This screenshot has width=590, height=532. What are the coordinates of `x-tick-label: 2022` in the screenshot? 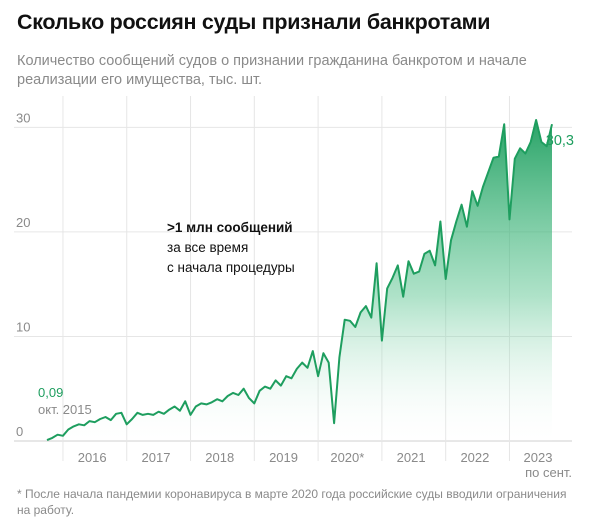 It's located at (474, 457).